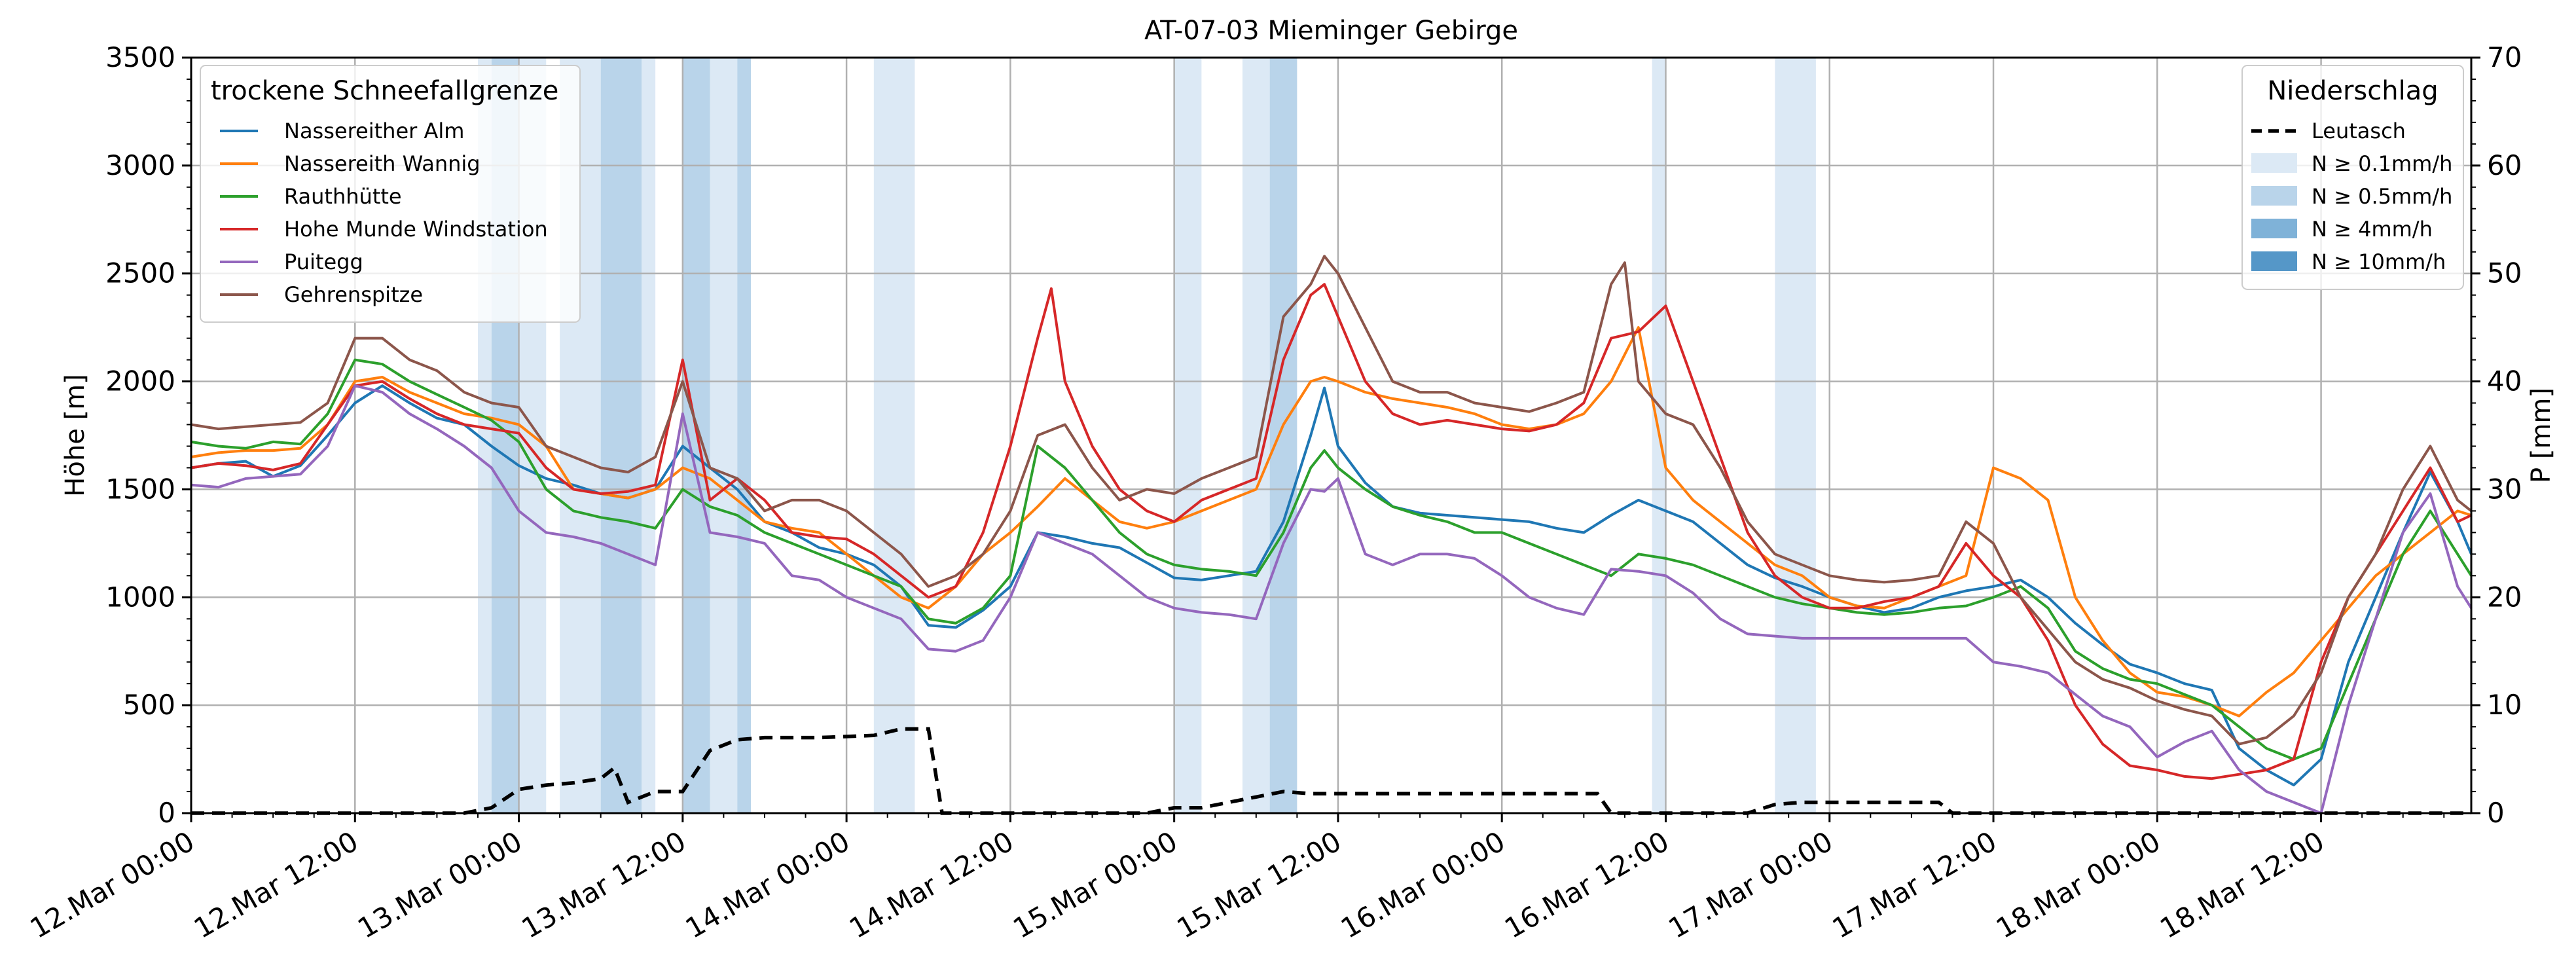 This screenshot has height=967, width=2576. I want to click on legend-label: Leutasch, so click(2359, 131).